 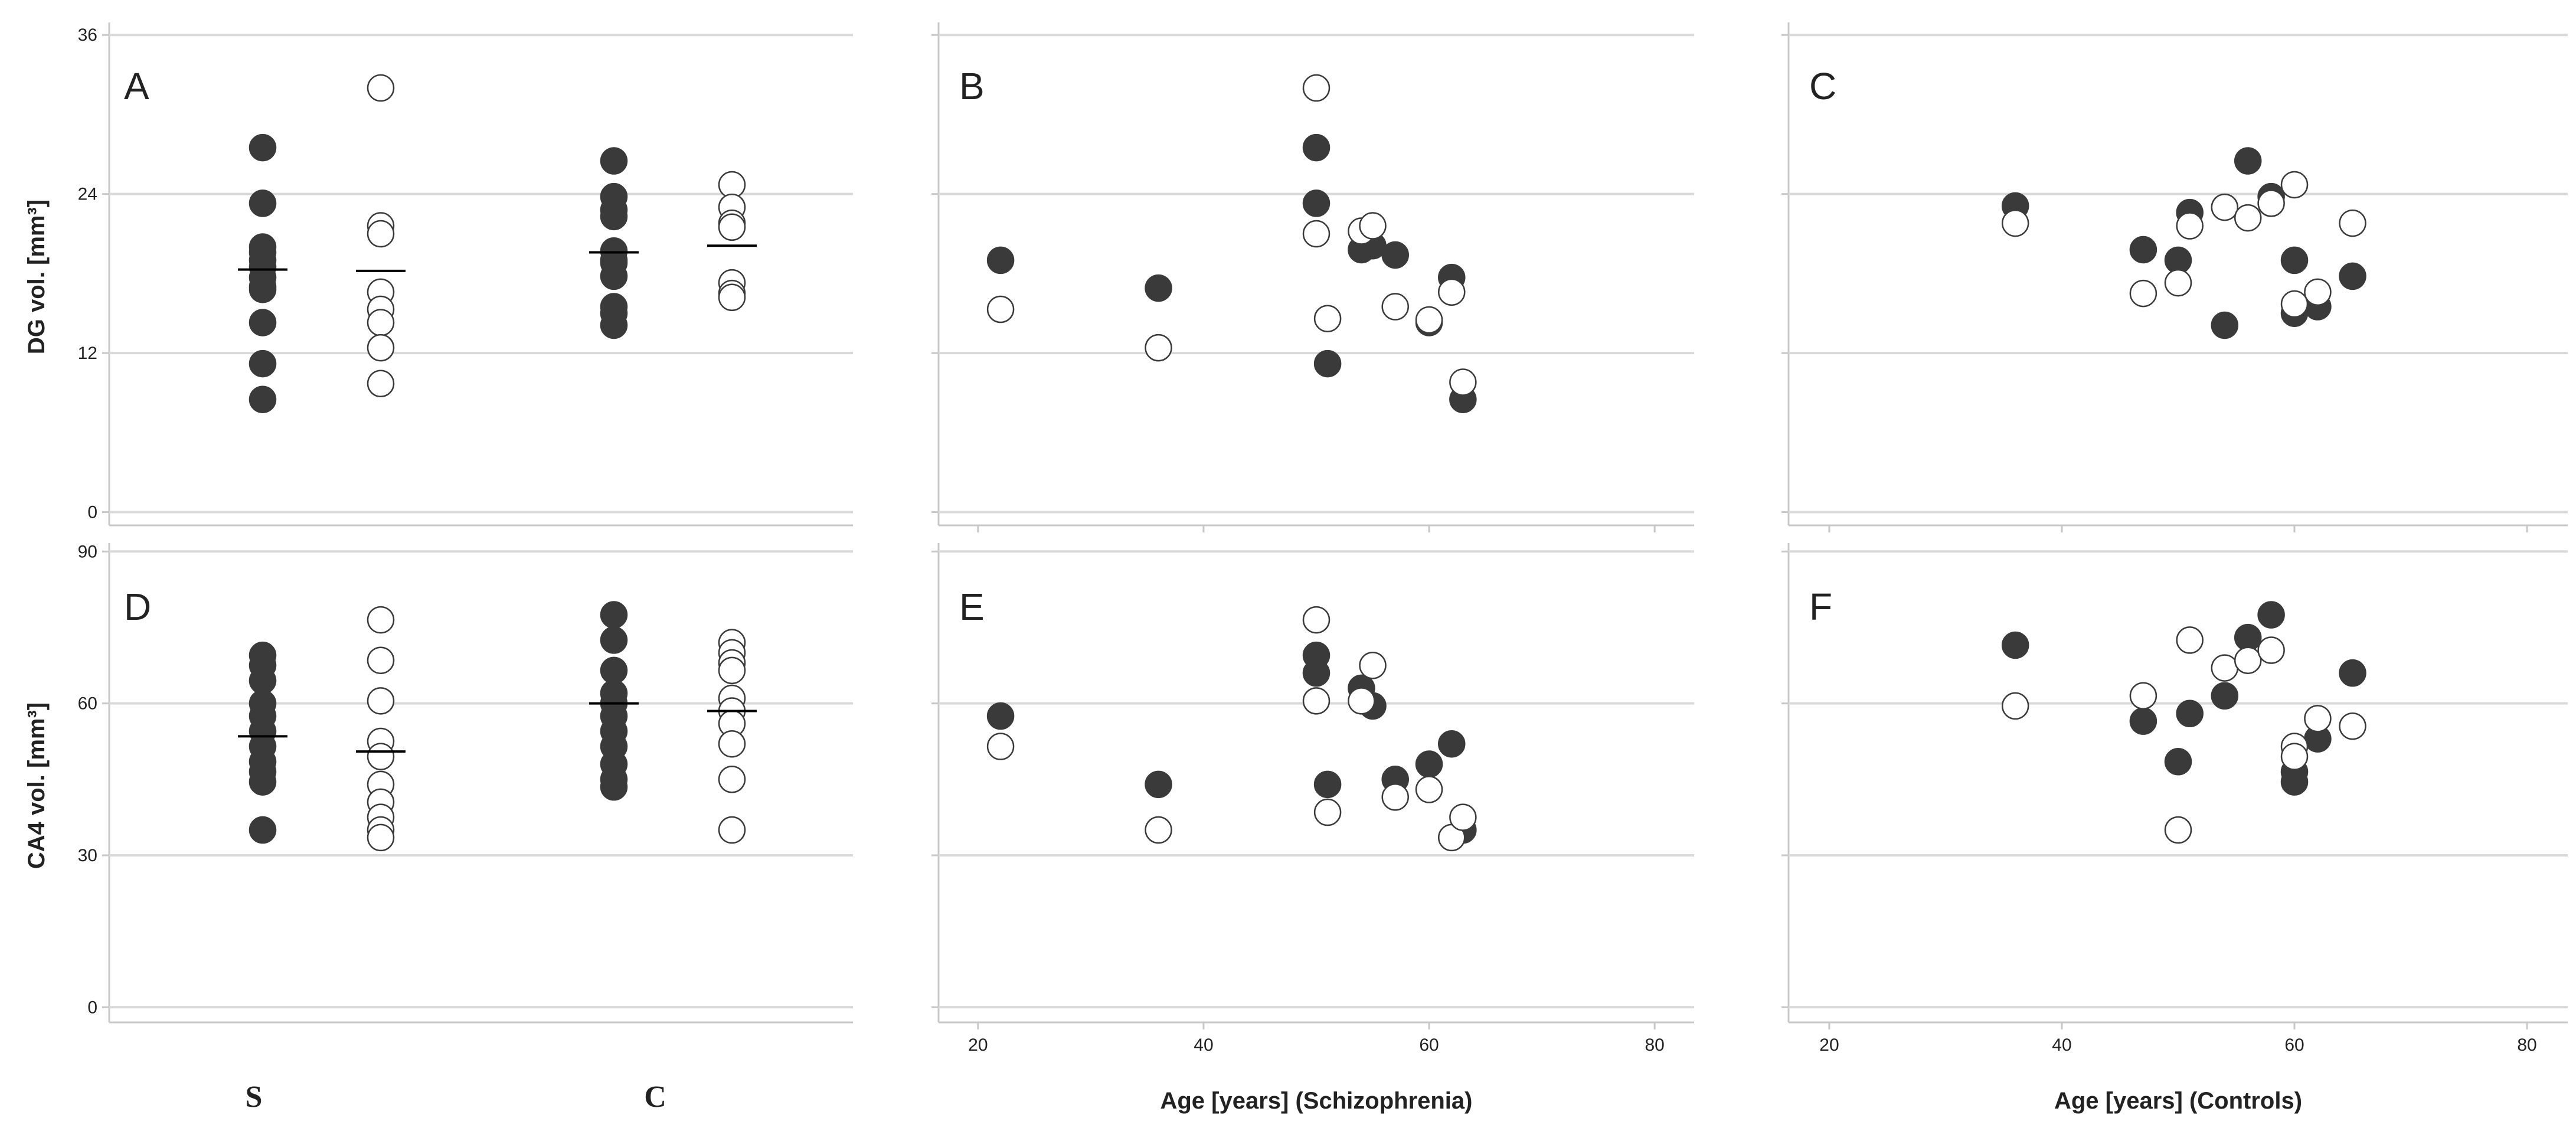 What do you see at coordinates (136, 86) in the screenshot?
I see `panel-letter: A` at bounding box center [136, 86].